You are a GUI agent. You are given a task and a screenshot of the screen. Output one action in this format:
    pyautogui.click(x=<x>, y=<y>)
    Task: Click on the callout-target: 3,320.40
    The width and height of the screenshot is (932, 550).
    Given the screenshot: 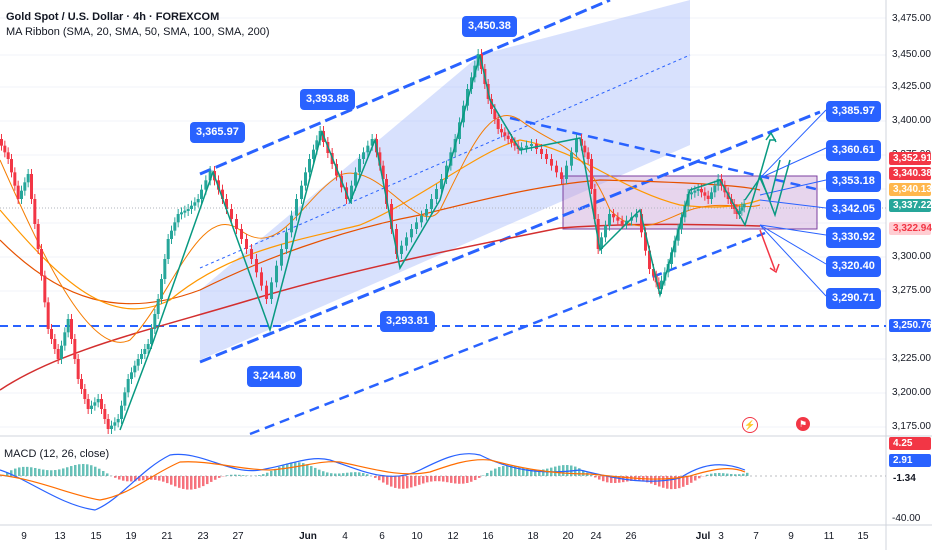 What is the action you would take?
    pyautogui.click(x=853, y=266)
    